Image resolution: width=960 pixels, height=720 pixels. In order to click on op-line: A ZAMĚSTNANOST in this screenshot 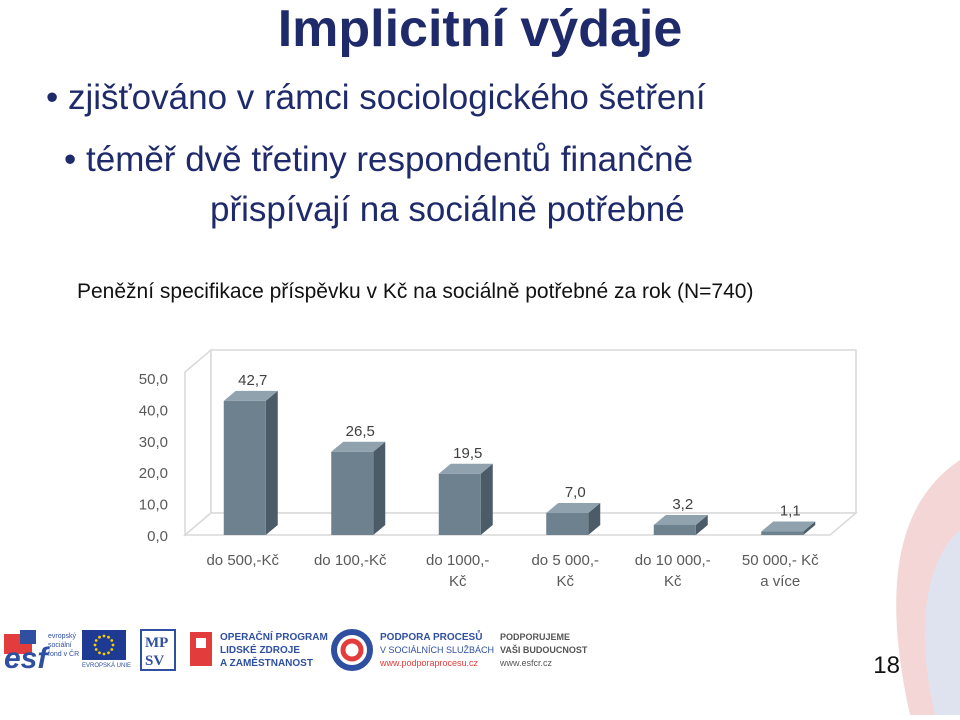, I will do `click(266, 662)`.